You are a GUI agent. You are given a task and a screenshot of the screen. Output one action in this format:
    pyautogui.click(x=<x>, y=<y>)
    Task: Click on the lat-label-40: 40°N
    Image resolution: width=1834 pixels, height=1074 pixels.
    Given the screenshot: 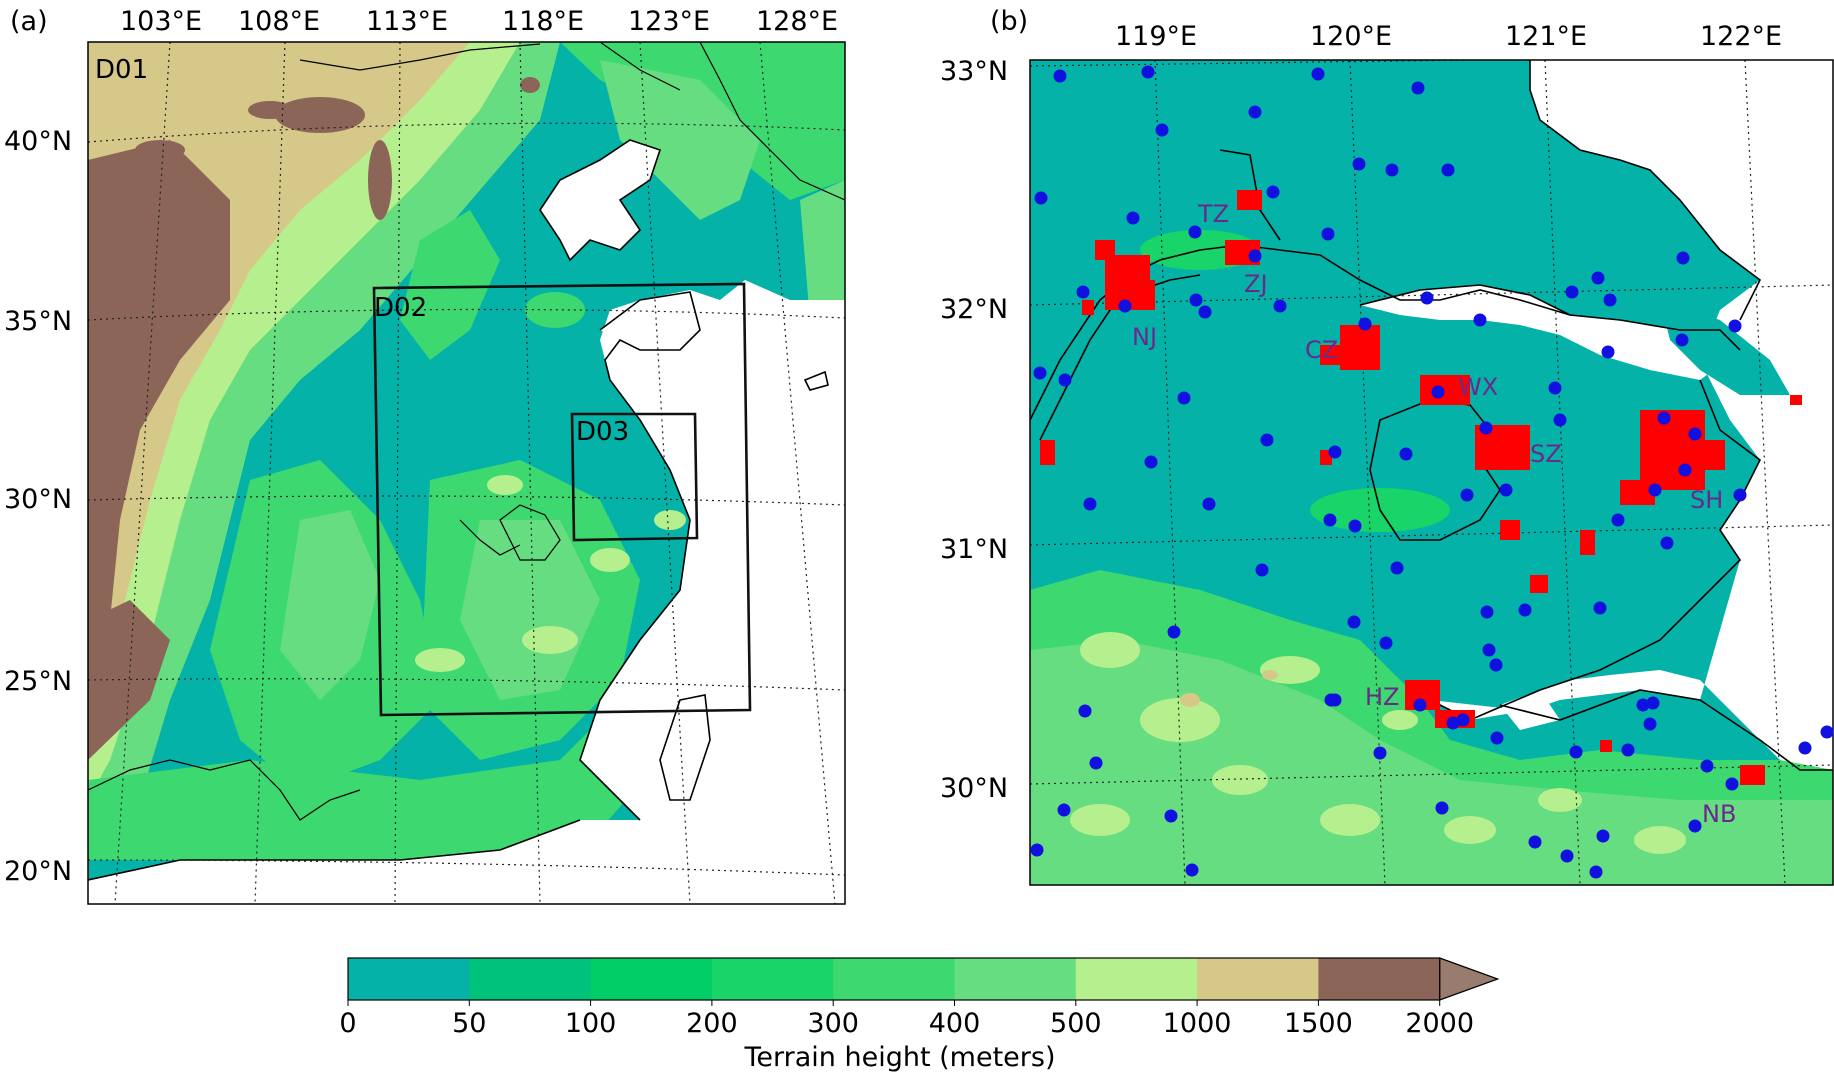 What is the action you would take?
    pyautogui.click(x=38, y=141)
    